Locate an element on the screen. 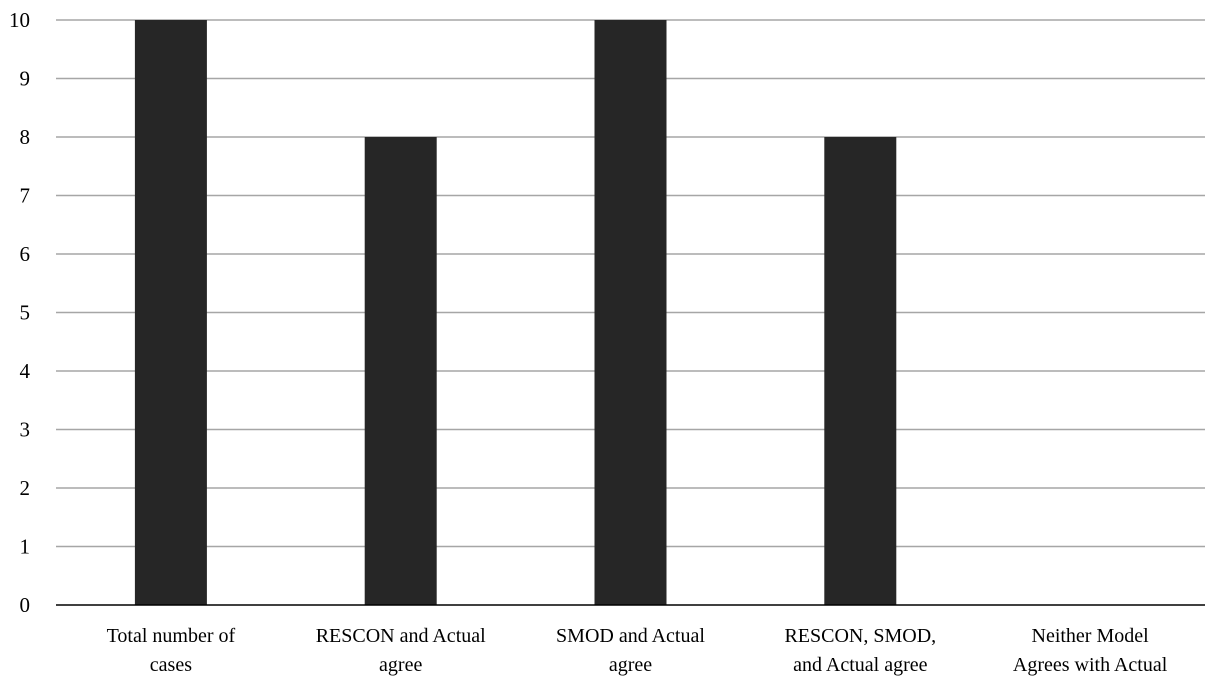 This screenshot has width=1207, height=690. x-tick-label: Neither Model Agrees with Actual is located at coordinates (1090, 650).